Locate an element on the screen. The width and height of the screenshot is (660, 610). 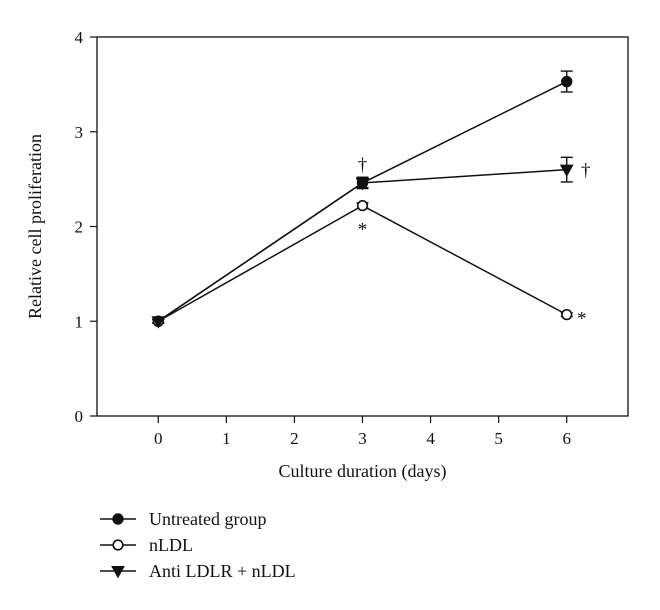
legend-marker-anti-ldlr-nldl is located at coordinates (118, 572).